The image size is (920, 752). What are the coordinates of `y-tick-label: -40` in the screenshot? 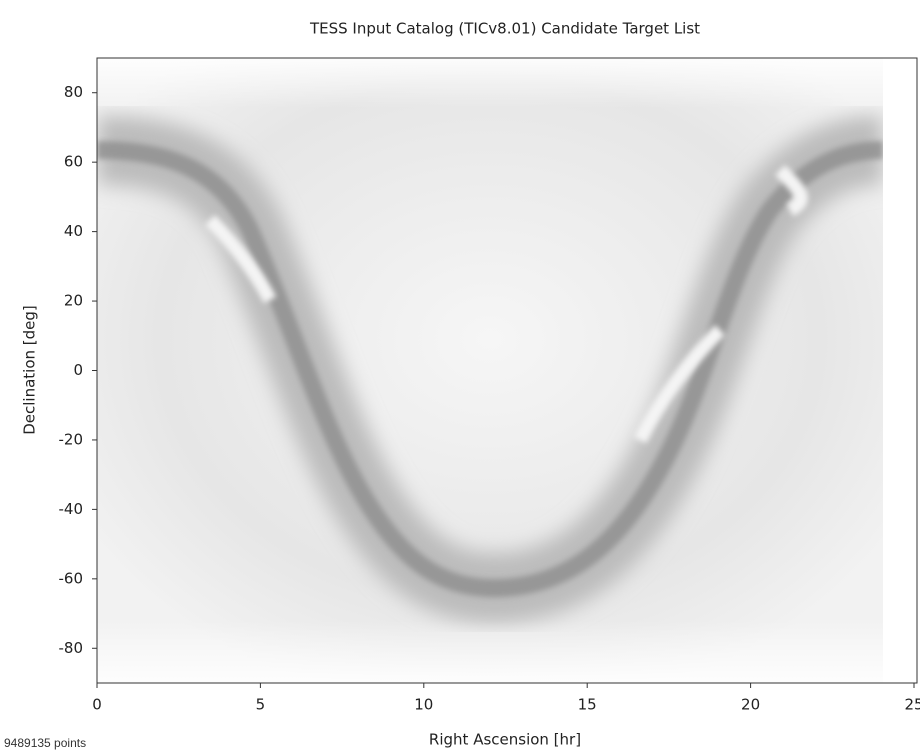 It's located at (71, 509).